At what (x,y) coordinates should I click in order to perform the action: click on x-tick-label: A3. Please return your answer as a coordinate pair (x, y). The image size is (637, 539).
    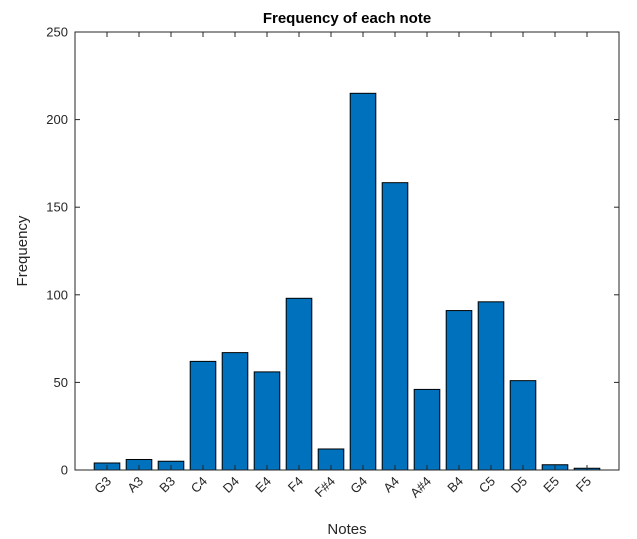
    Looking at the image, I should click on (135, 485).